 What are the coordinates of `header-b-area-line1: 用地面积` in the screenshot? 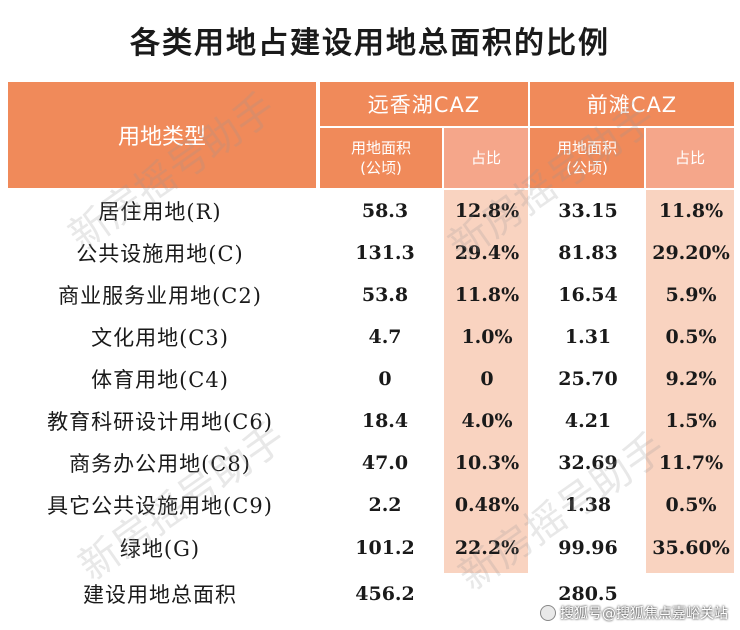 It's located at (586, 148).